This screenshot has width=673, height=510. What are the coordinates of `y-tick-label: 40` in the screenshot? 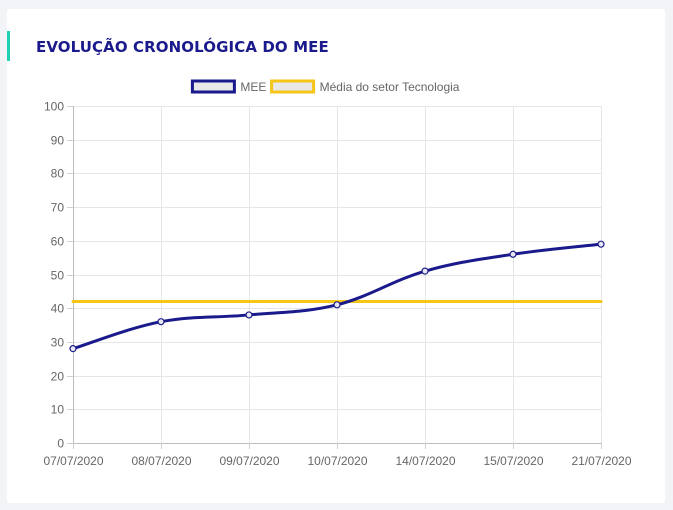 It's located at (58, 309).